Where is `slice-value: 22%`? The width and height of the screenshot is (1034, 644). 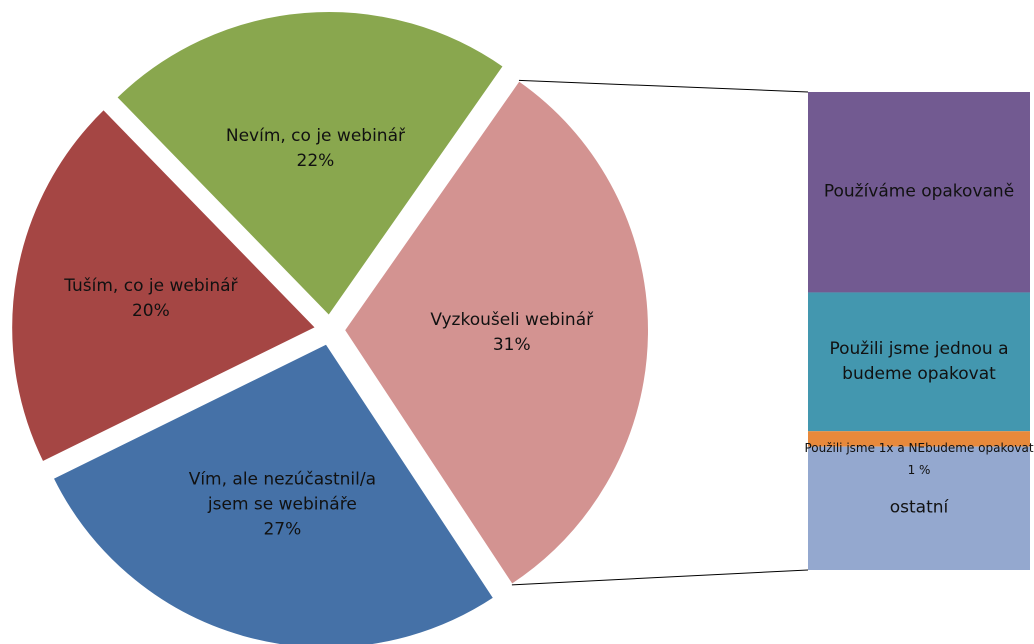
slice-value: 22% is located at coordinates (315, 160).